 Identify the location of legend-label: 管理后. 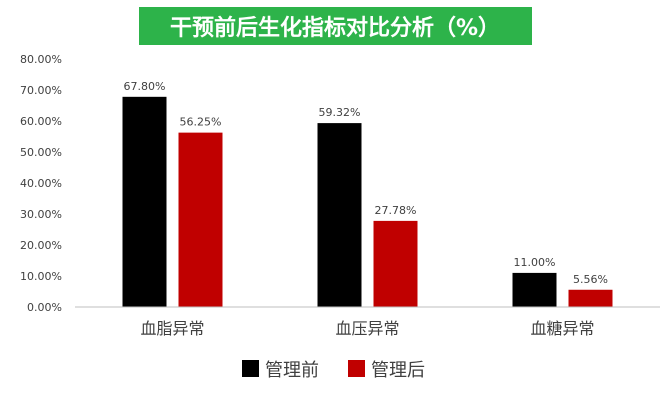
(398, 370).